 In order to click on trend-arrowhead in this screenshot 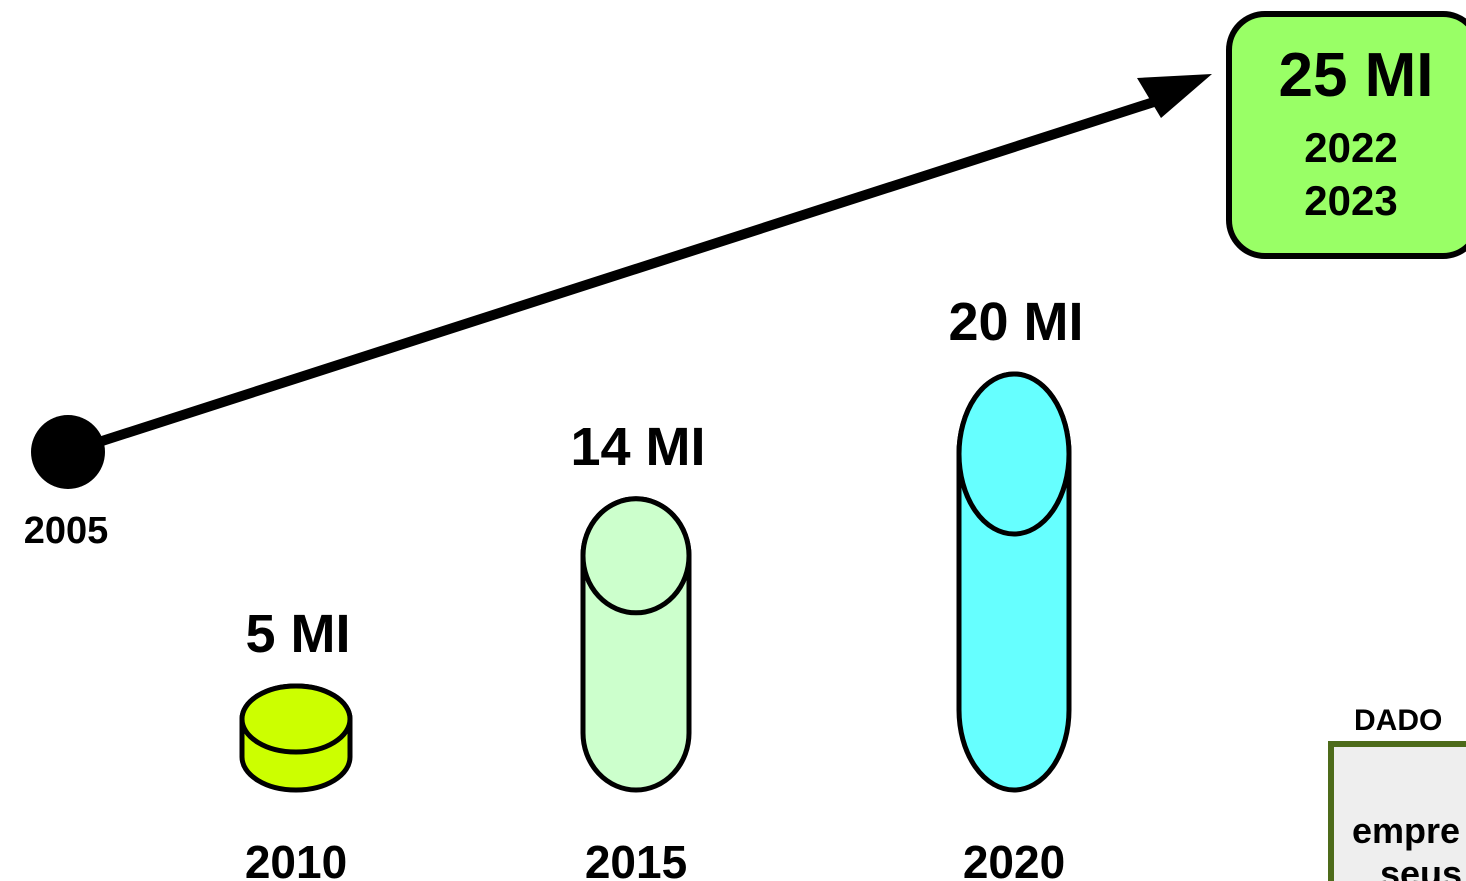, I will do `click(1174, 96)`.